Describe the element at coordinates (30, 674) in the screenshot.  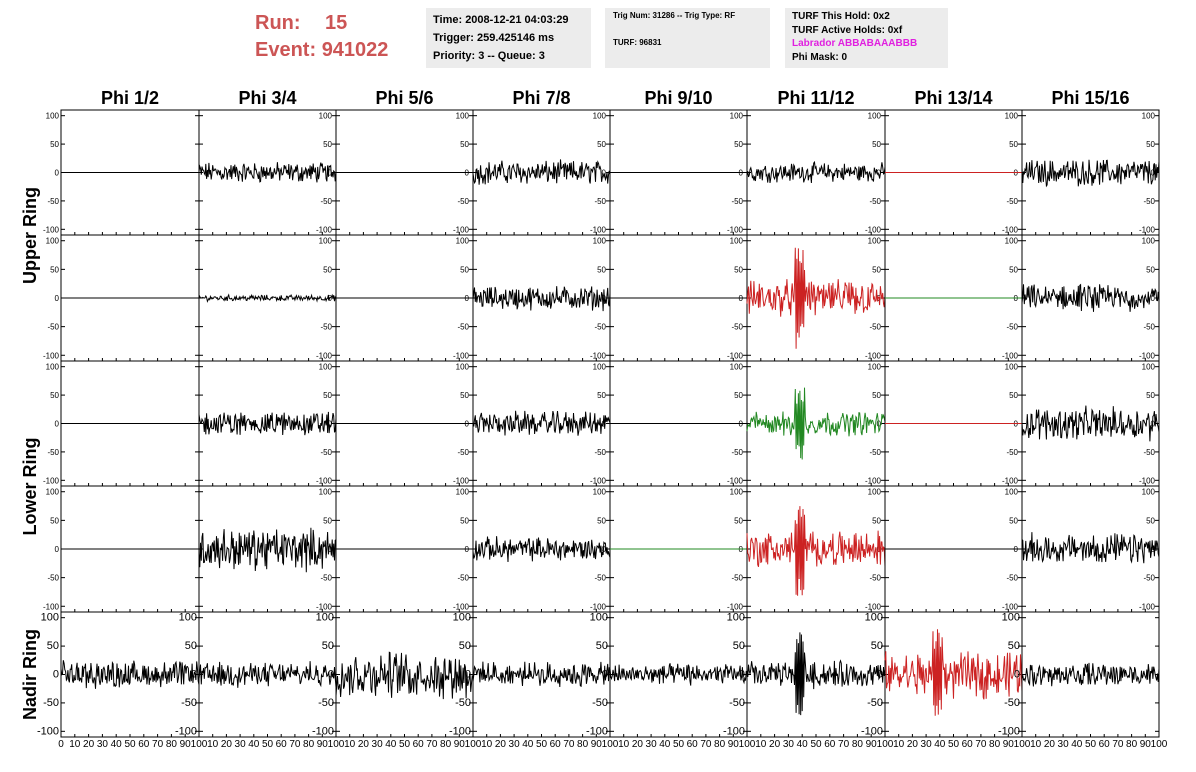
I see `ring-label: Nadir Ring` at that location.